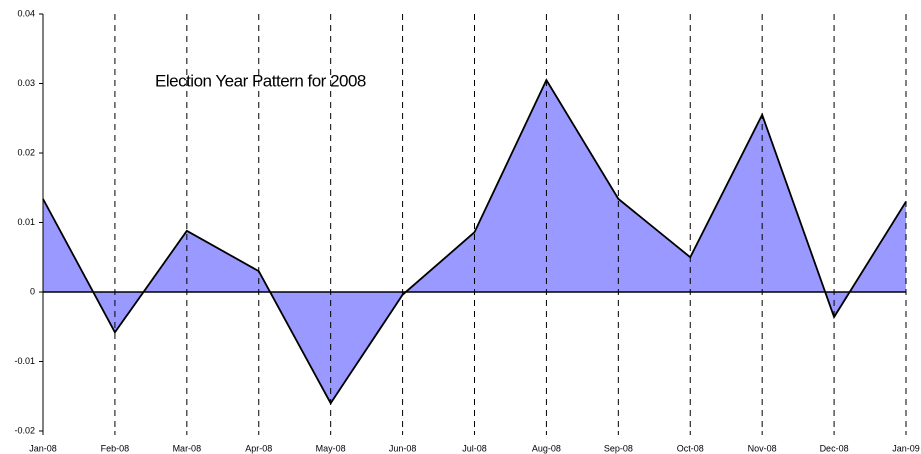 This screenshot has width=921, height=454. Describe the element at coordinates (474, 448) in the screenshot. I see `x-tick-label: Jul-08` at that location.